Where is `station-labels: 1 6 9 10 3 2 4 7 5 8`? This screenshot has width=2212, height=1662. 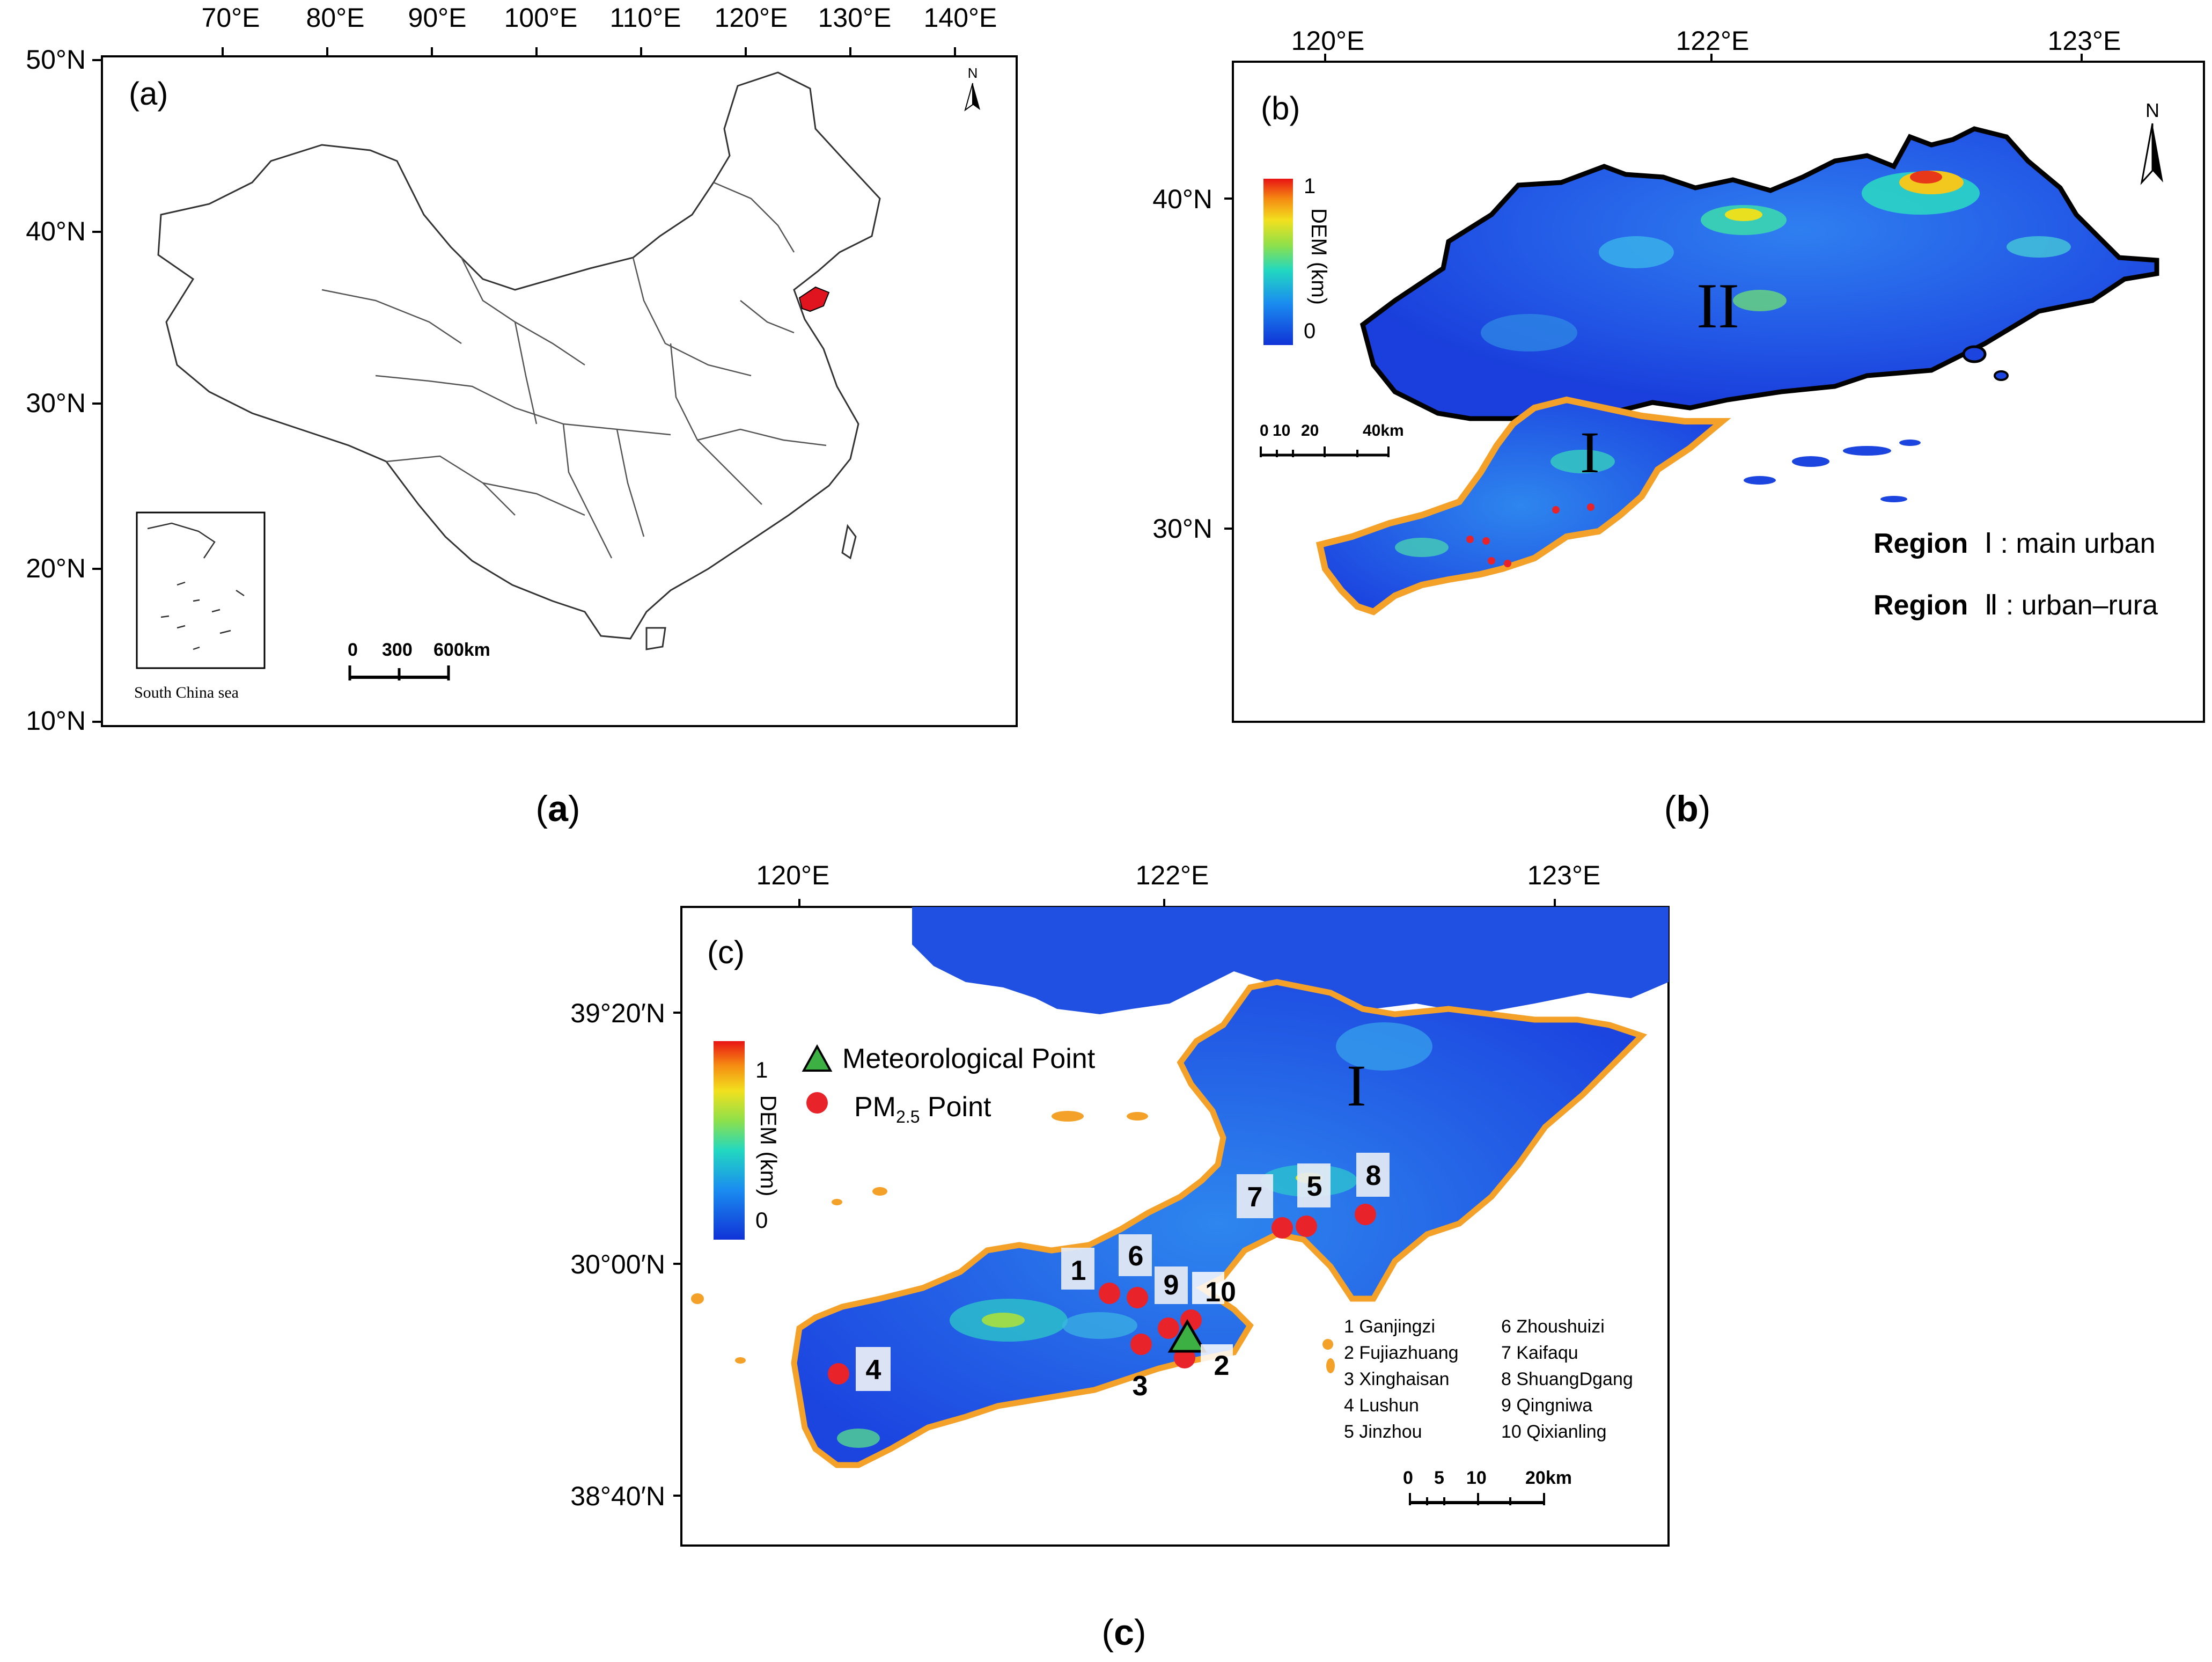
station-labels: 1 6 9 10 3 2 4 7 5 8 is located at coordinates (1123, 1278).